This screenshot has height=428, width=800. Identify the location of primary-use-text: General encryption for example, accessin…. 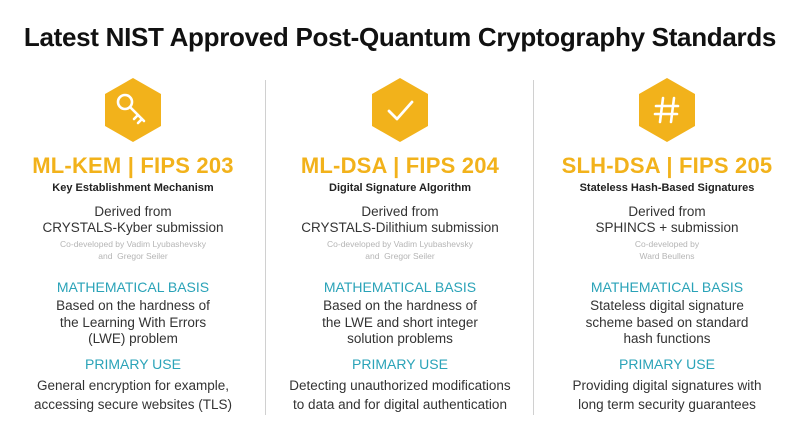
(133, 395).